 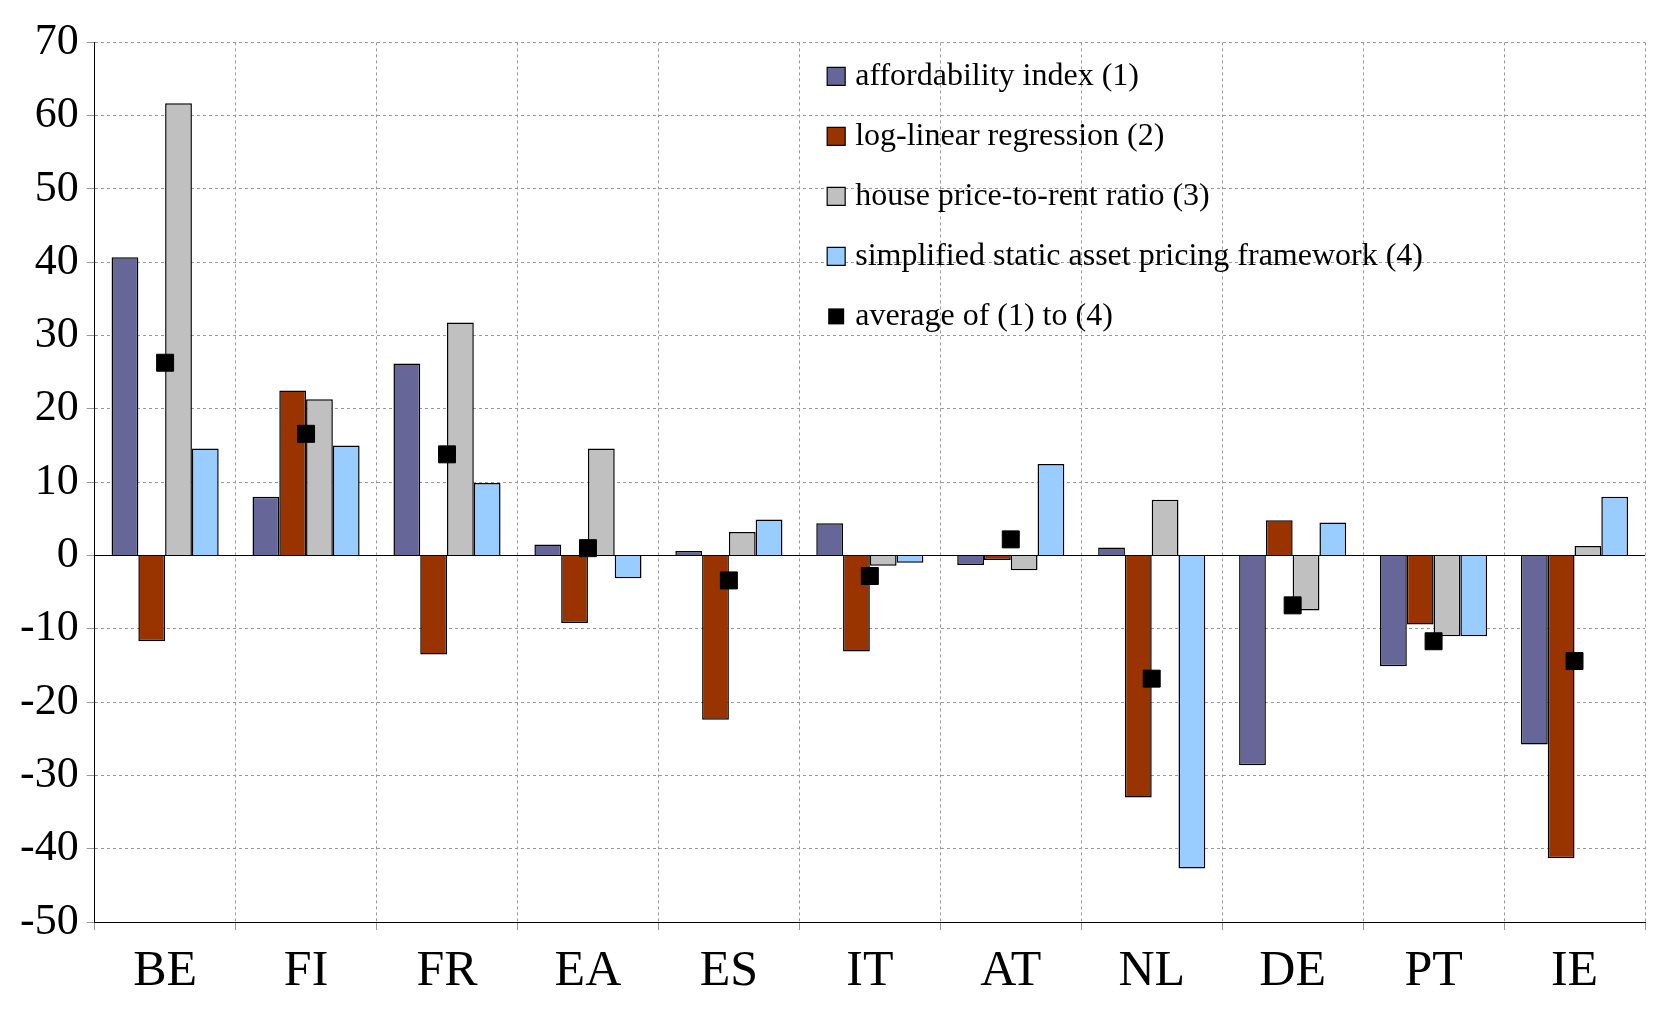 What do you see at coordinates (56, 259) in the screenshot?
I see `y-tick-label: 40` at bounding box center [56, 259].